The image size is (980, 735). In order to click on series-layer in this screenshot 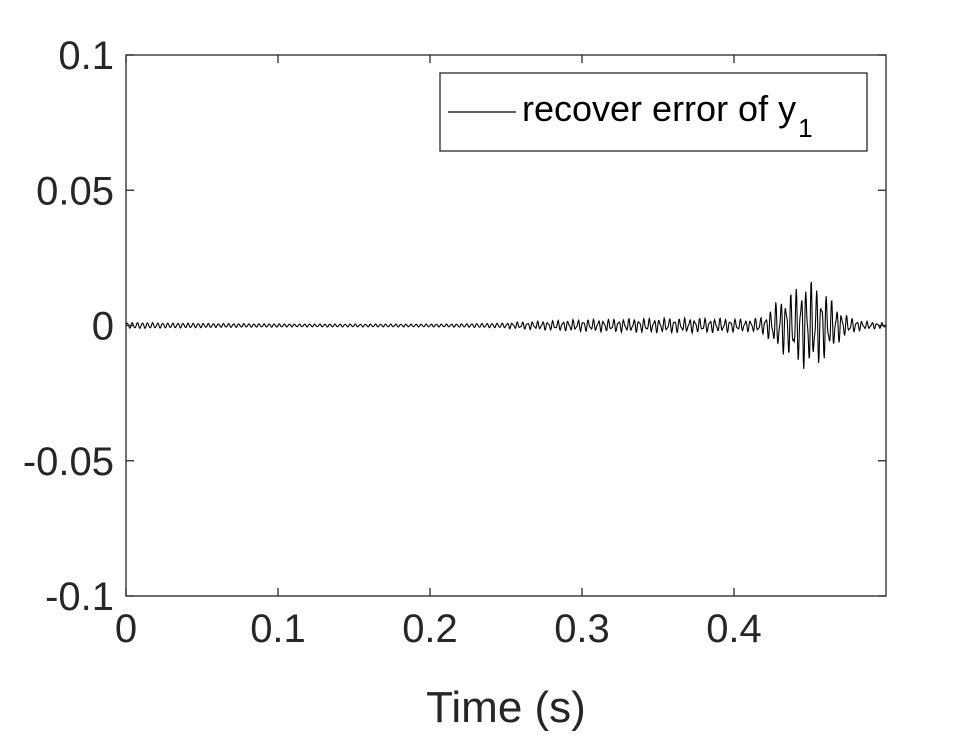, I will do `click(506, 325)`.